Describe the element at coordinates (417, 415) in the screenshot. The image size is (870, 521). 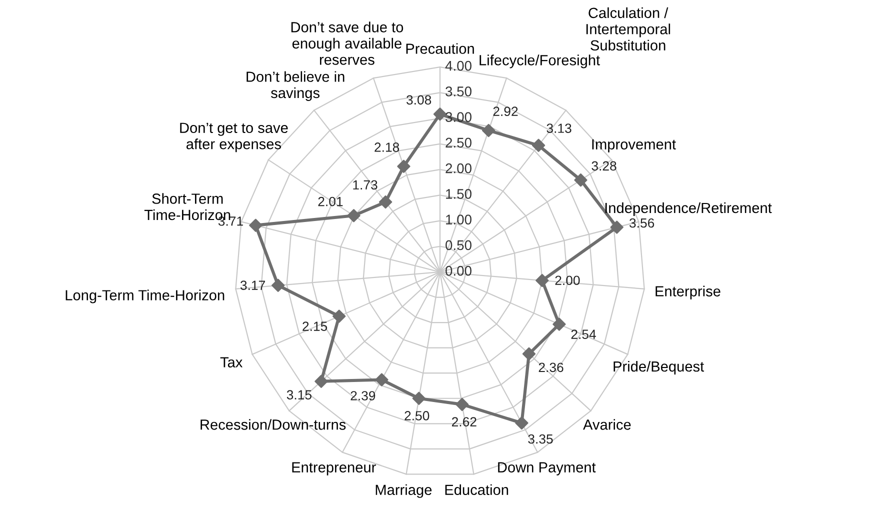
I see `data-label: 2.50` at that location.